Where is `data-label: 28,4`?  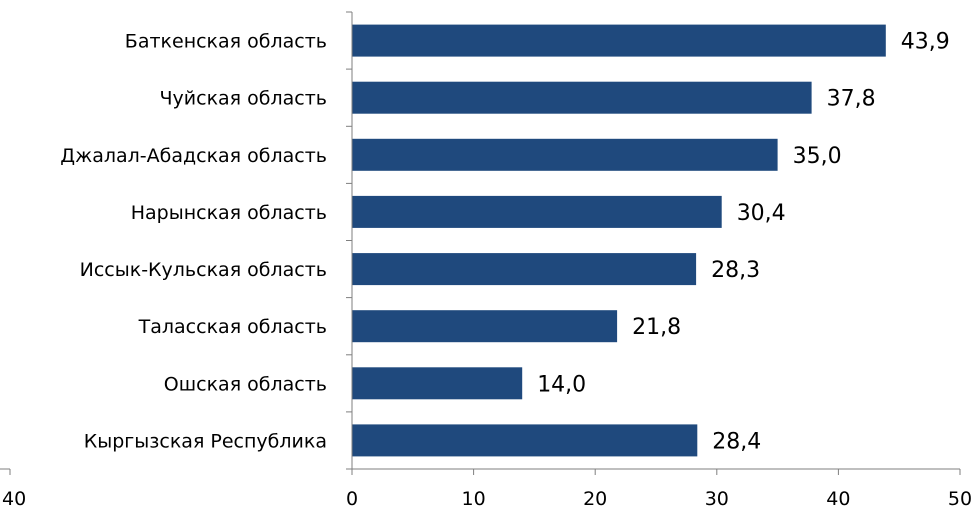
data-label: 28,4 is located at coordinates (736, 441).